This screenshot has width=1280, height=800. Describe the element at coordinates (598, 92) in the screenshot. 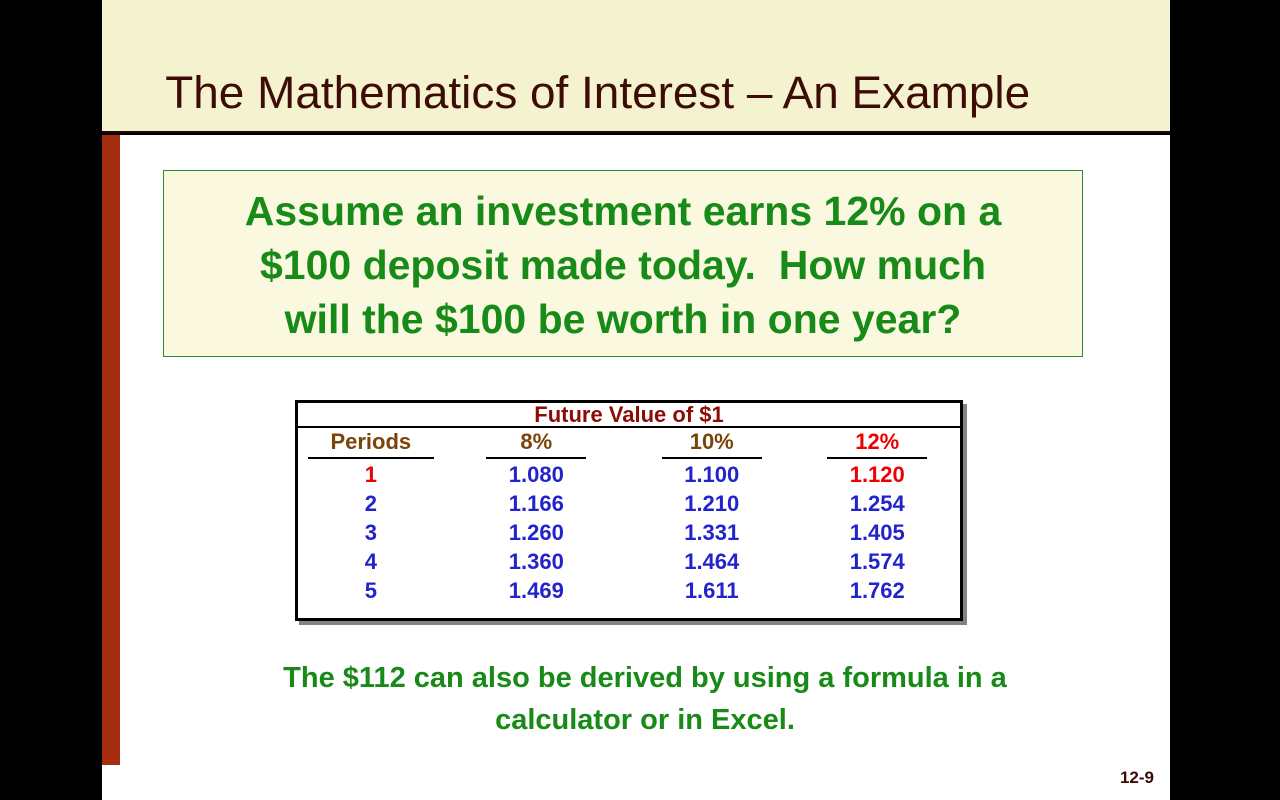

I see `slide-title: The Mathematics of Interest – An Example` at that location.